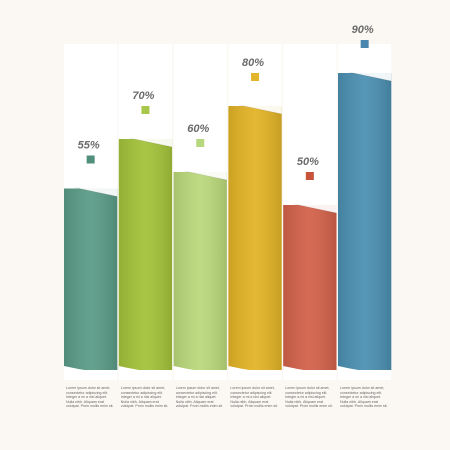 This screenshot has height=450, width=450. I want to click on data-label: 60%, so click(198, 129).